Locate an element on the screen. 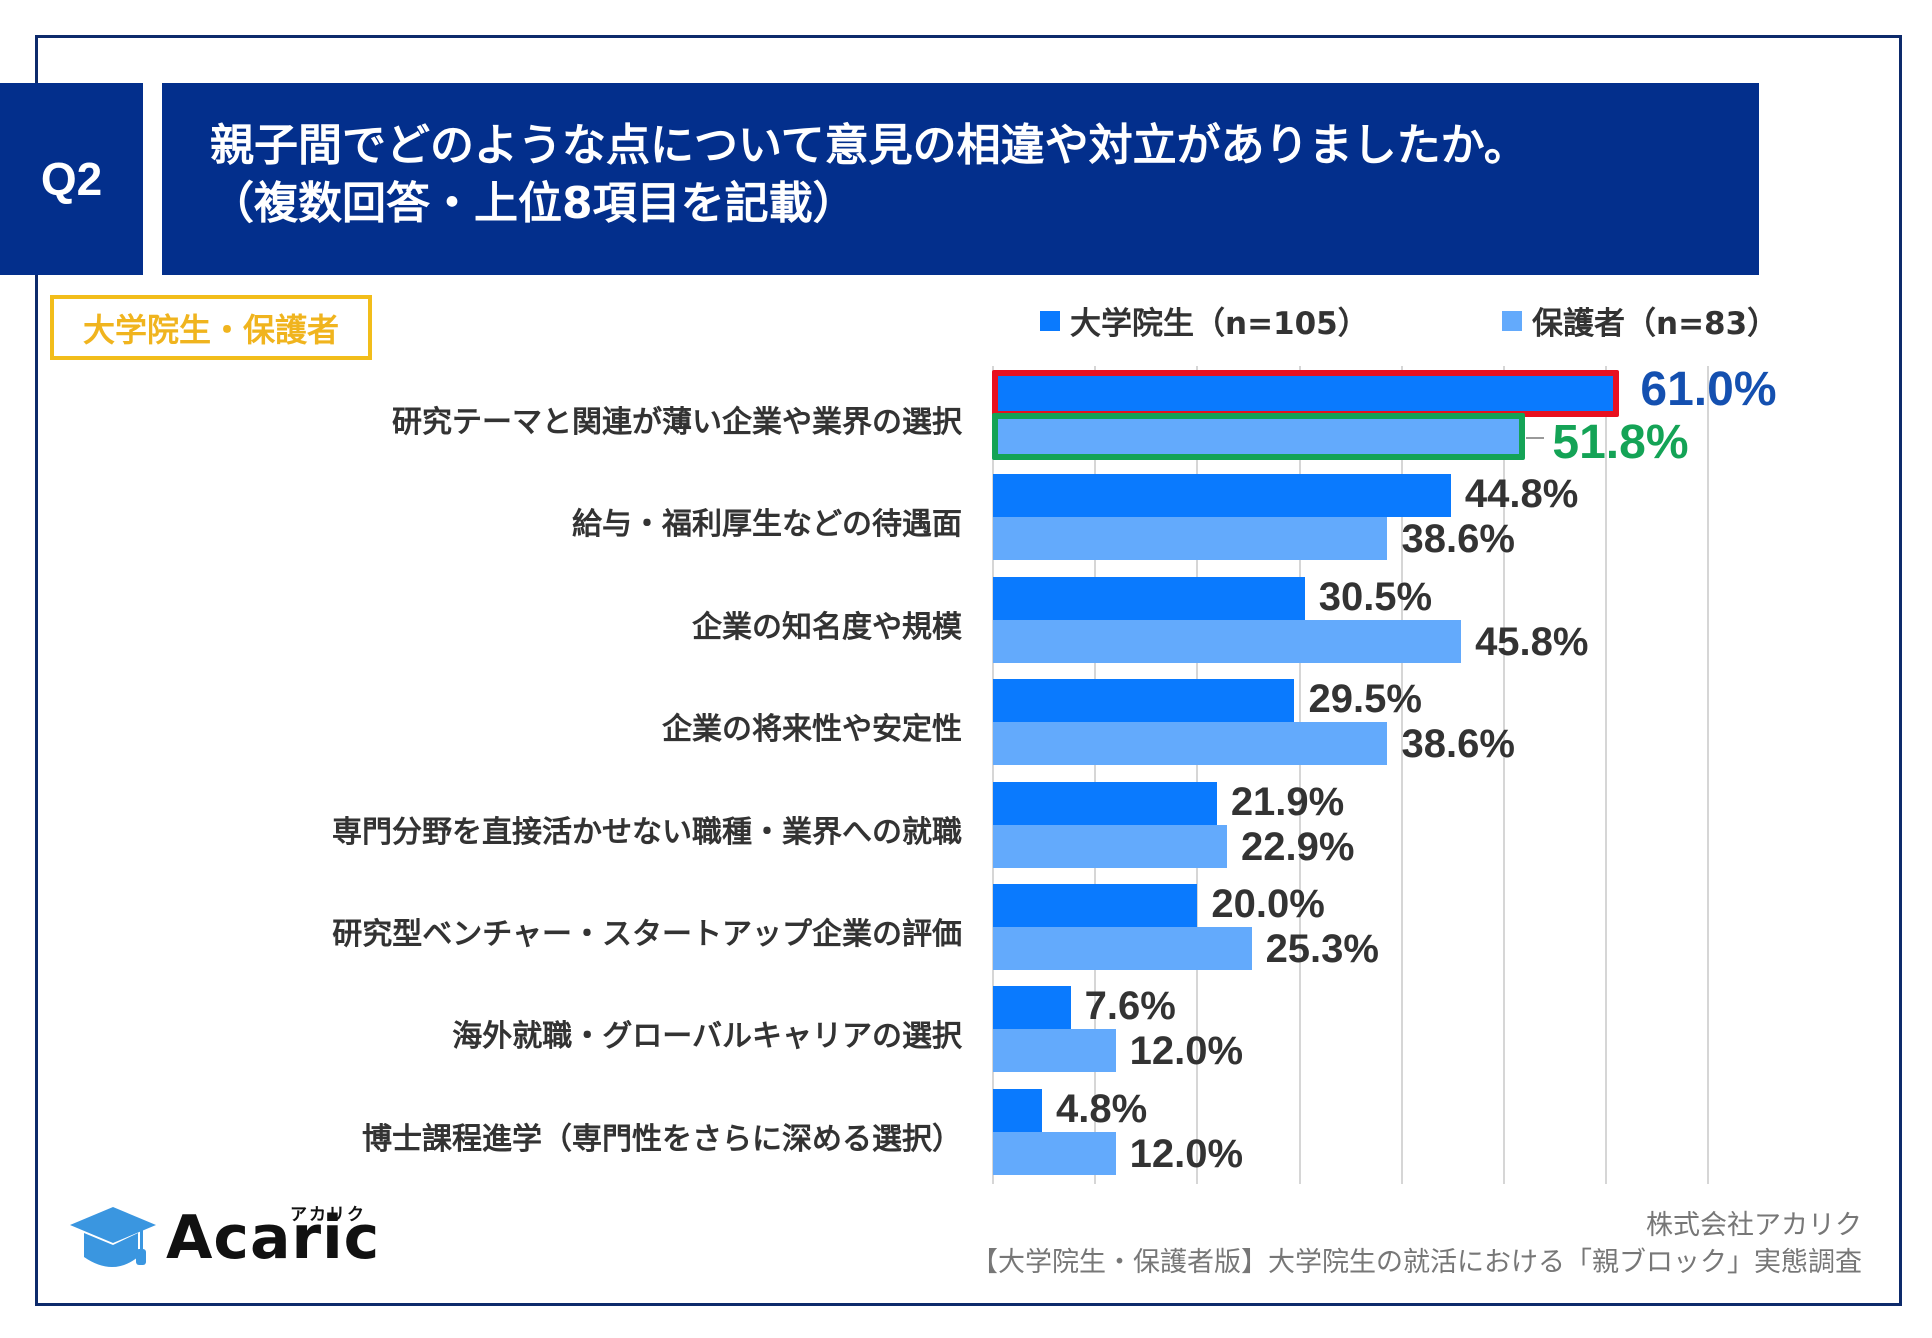  value-label-students: 44.8% is located at coordinates (1521, 494).